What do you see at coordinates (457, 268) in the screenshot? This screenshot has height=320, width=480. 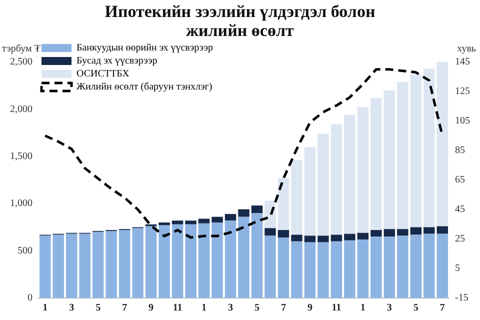 I see `y2-tick-label: 5` at bounding box center [457, 268].